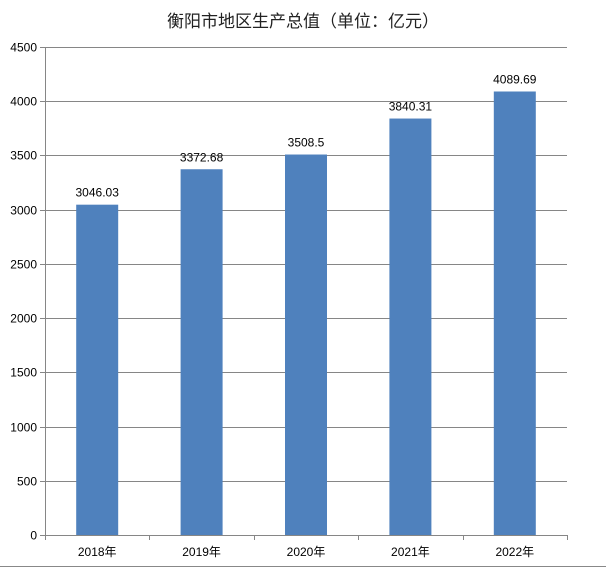 Image resolution: width=606 pixels, height=570 pixels. I want to click on y-tick-label: 4500, so click(23, 48).